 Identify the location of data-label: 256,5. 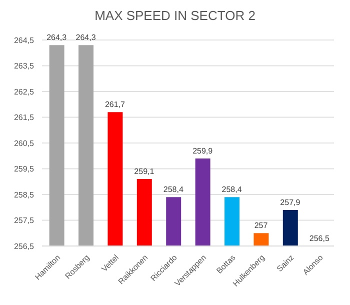
(319, 238).